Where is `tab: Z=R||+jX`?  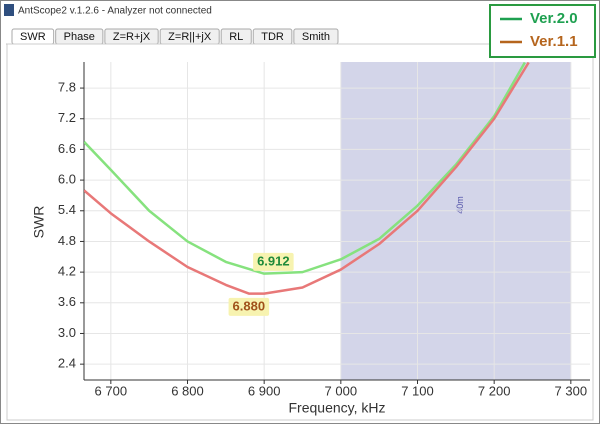
tab: Z=R||+jX is located at coordinates (189, 36).